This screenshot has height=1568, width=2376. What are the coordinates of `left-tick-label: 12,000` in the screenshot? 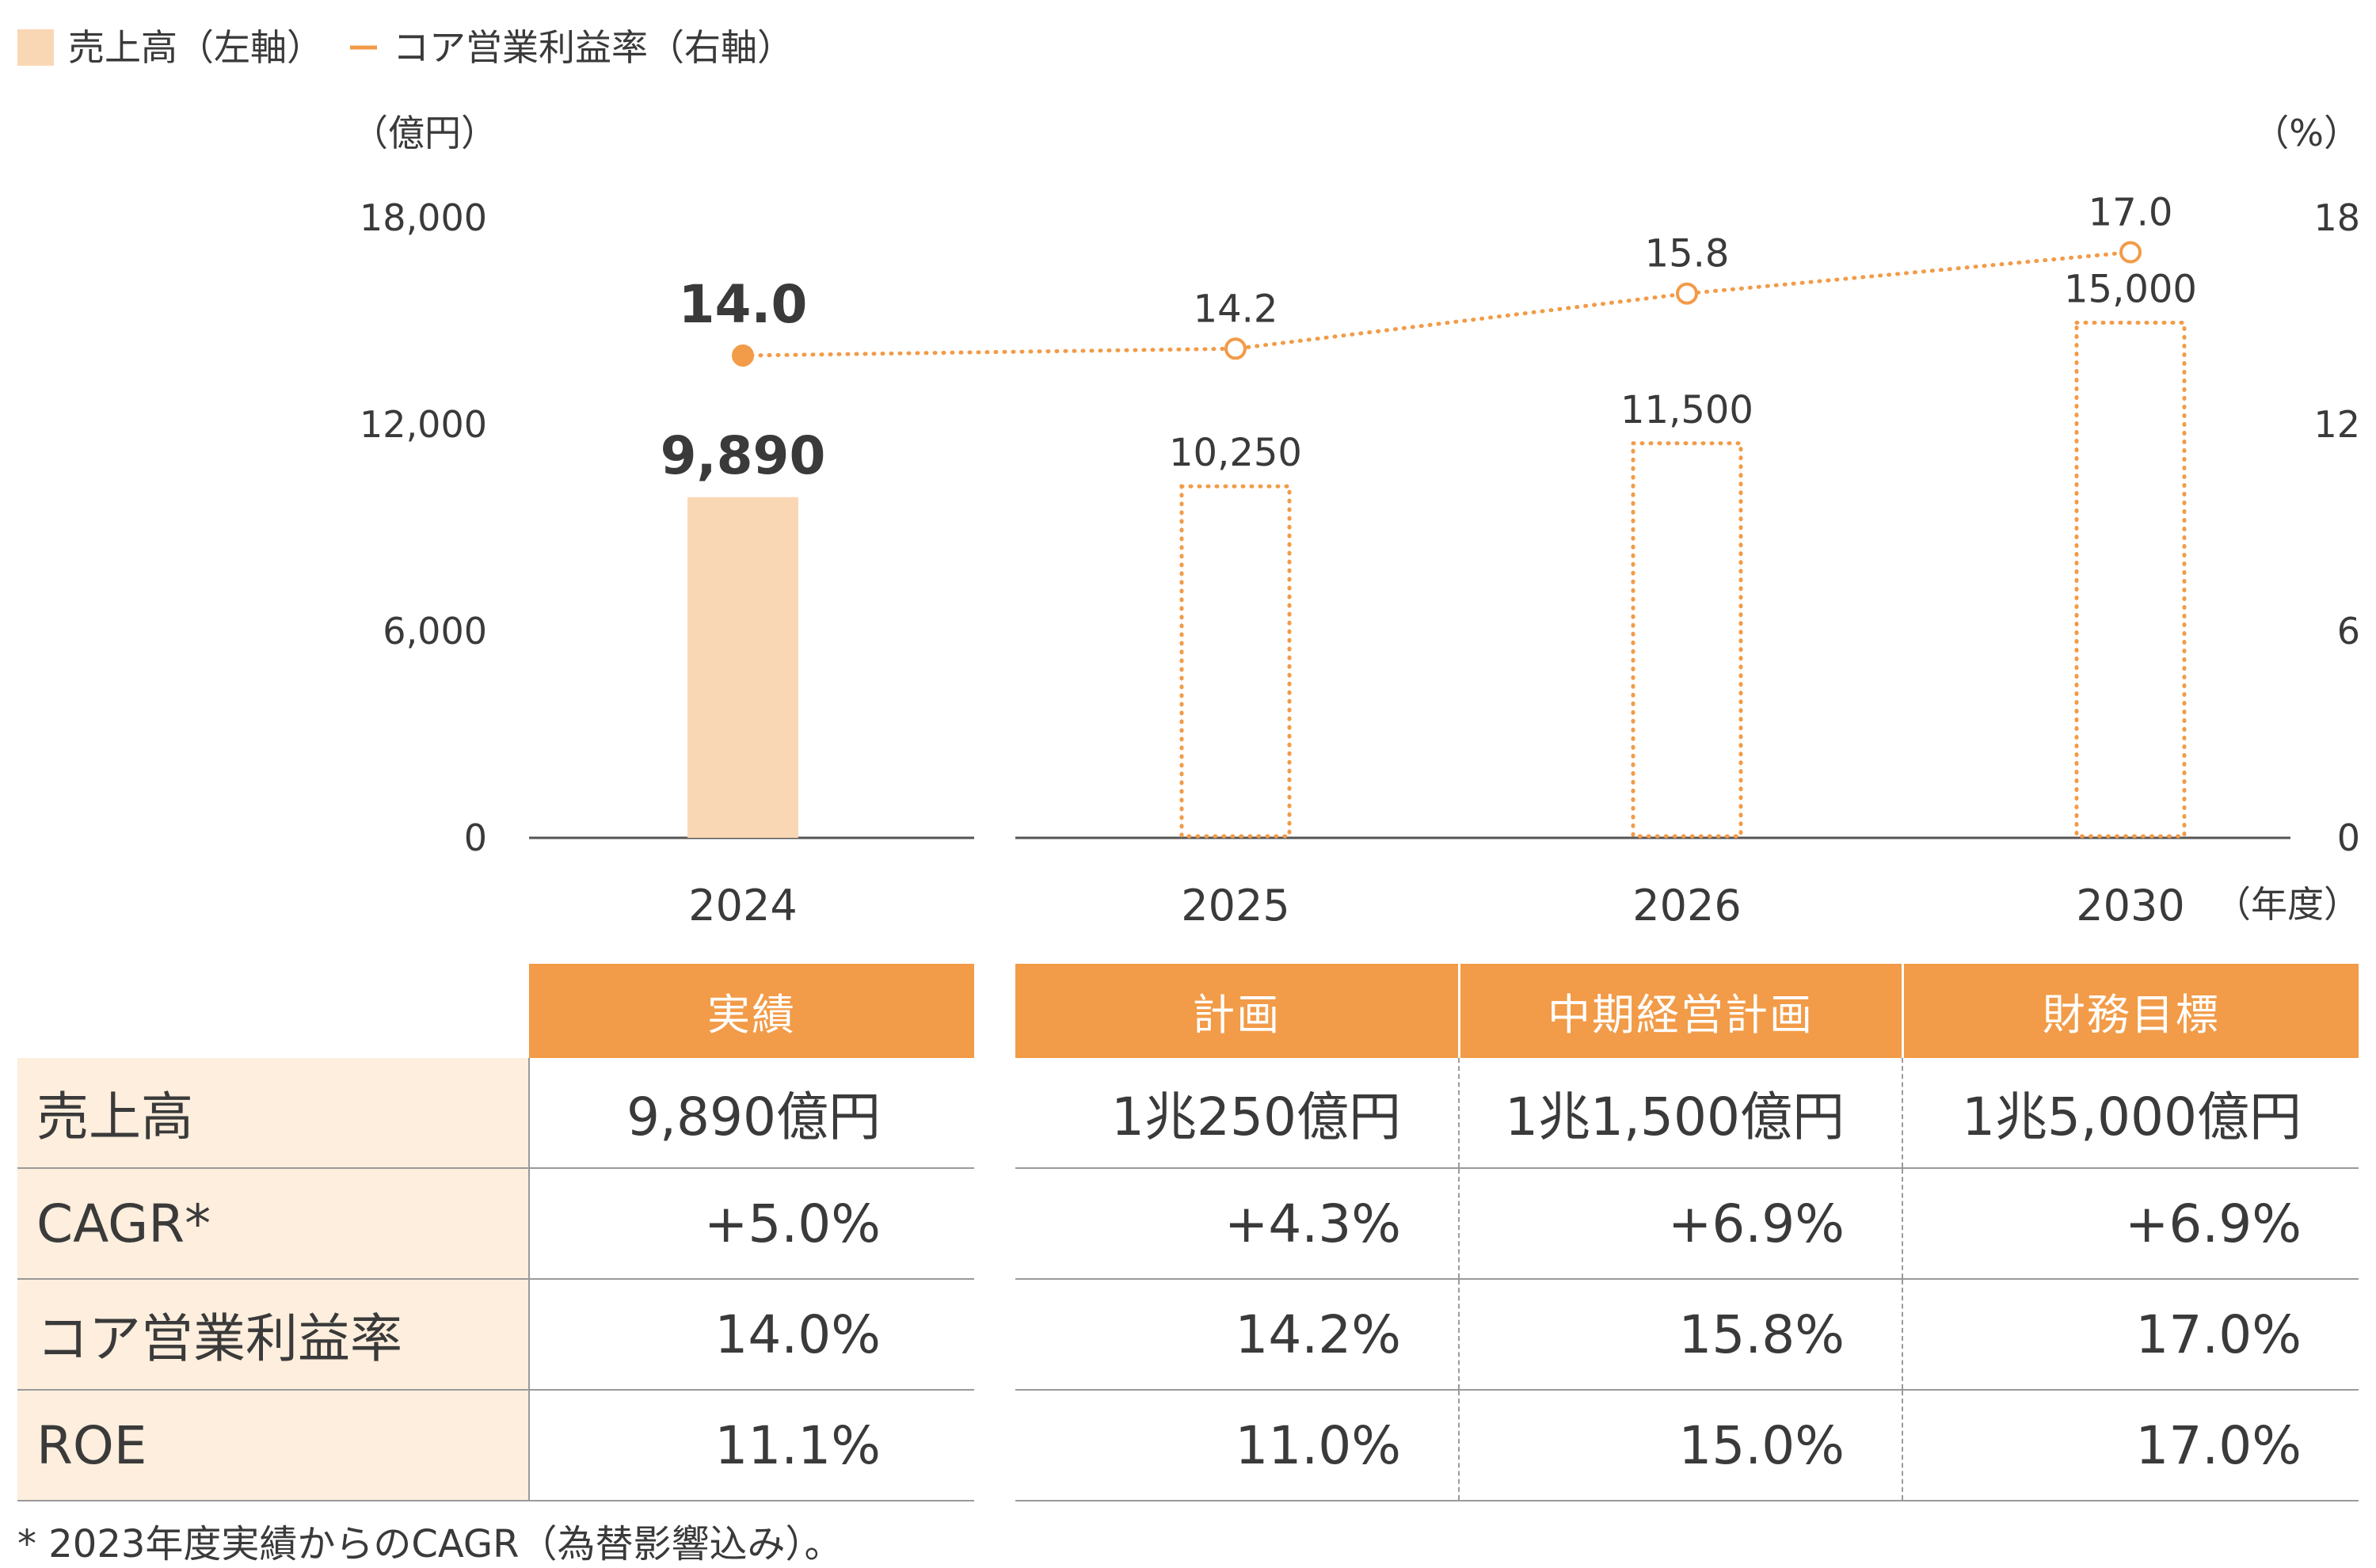 It's located at (423, 424).